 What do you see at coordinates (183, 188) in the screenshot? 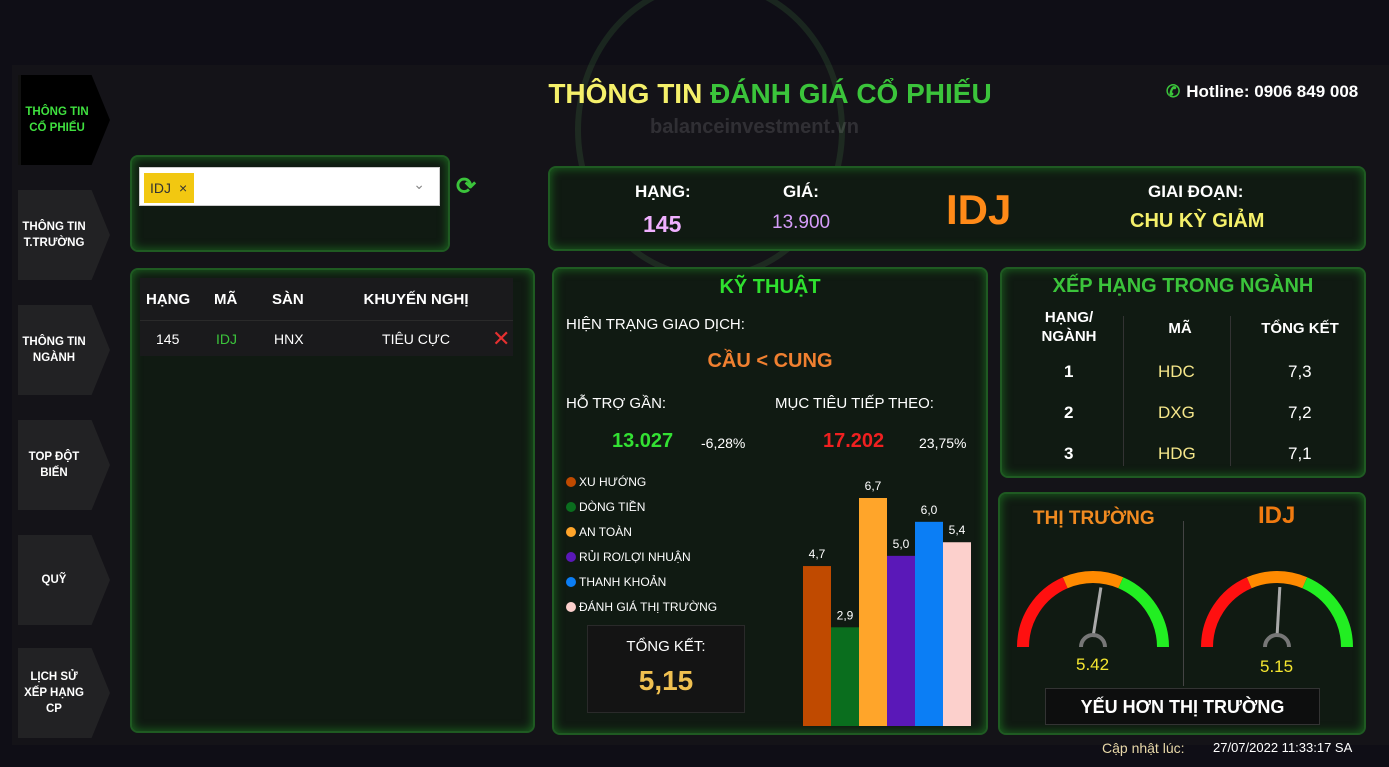
I see `remove-tag-icon: ×` at bounding box center [183, 188].